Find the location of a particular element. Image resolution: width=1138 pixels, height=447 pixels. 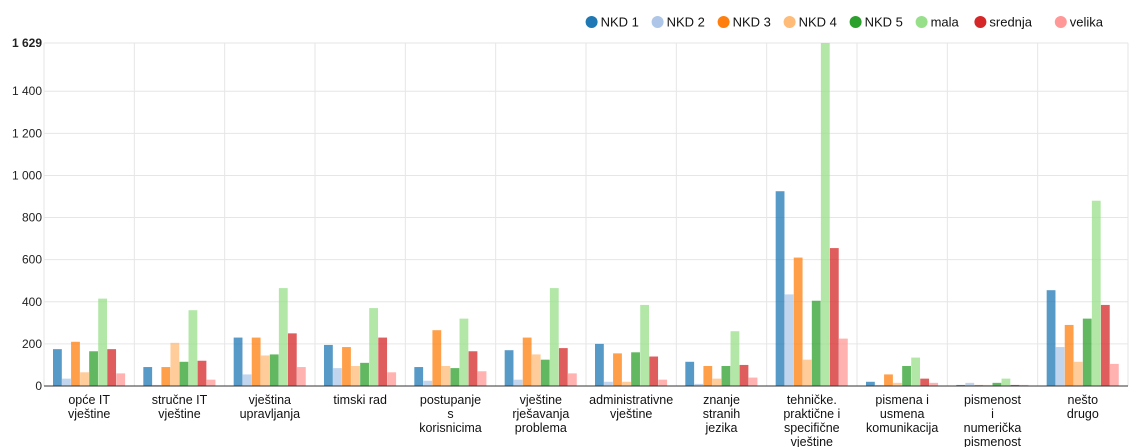

legend-item: srednja is located at coordinates (1003, 22).